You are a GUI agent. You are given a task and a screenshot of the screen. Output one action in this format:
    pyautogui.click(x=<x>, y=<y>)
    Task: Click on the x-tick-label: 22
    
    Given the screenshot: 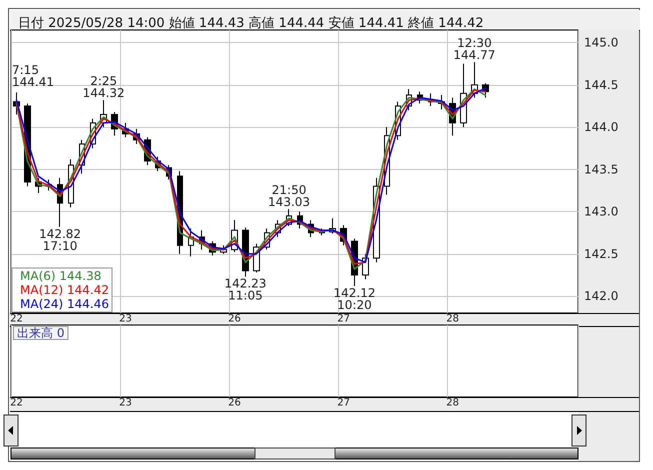 What is the action you would take?
    pyautogui.click(x=16, y=319)
    